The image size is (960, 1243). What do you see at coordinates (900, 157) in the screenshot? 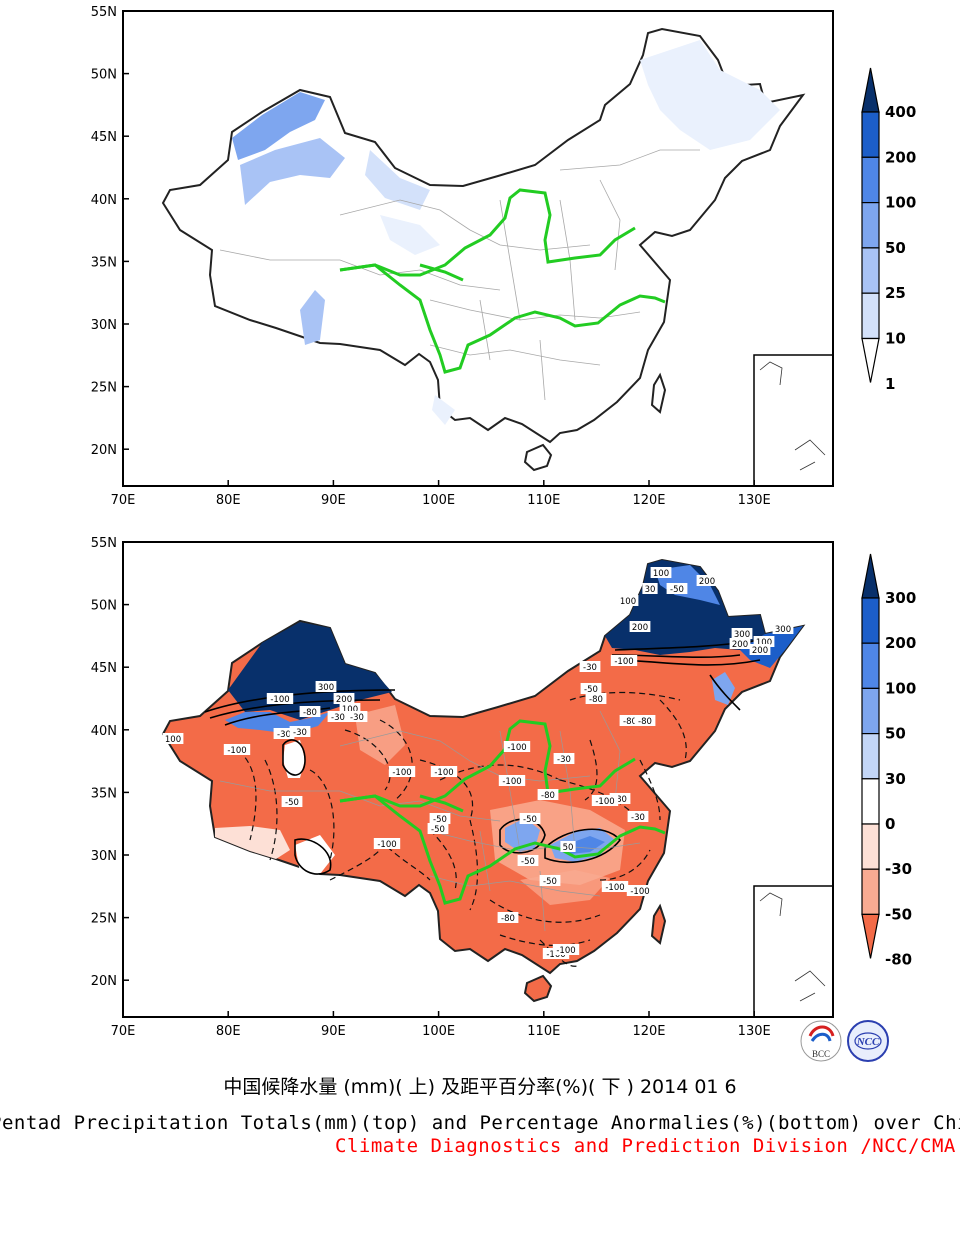
I see `colorbar-label: 200` at bounding box center [900, 157].